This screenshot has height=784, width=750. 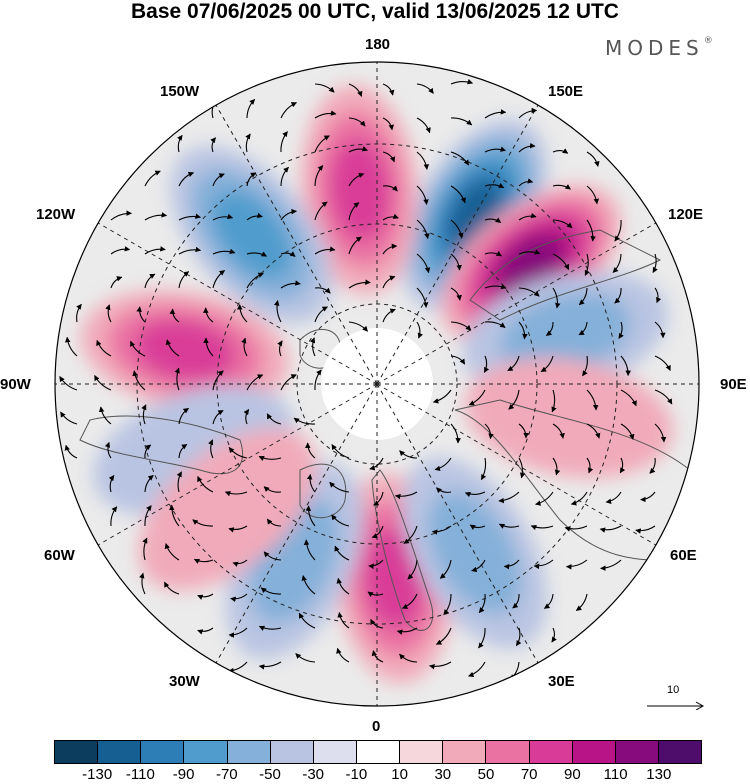 I want to click on colorbar-tick-label: 110, so click(x=615, y=774).